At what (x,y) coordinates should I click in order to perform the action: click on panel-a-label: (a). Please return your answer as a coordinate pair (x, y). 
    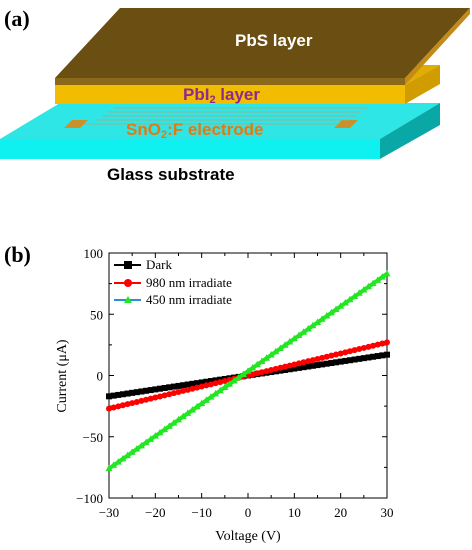
    Looking at the image, I should click on (17, 18).